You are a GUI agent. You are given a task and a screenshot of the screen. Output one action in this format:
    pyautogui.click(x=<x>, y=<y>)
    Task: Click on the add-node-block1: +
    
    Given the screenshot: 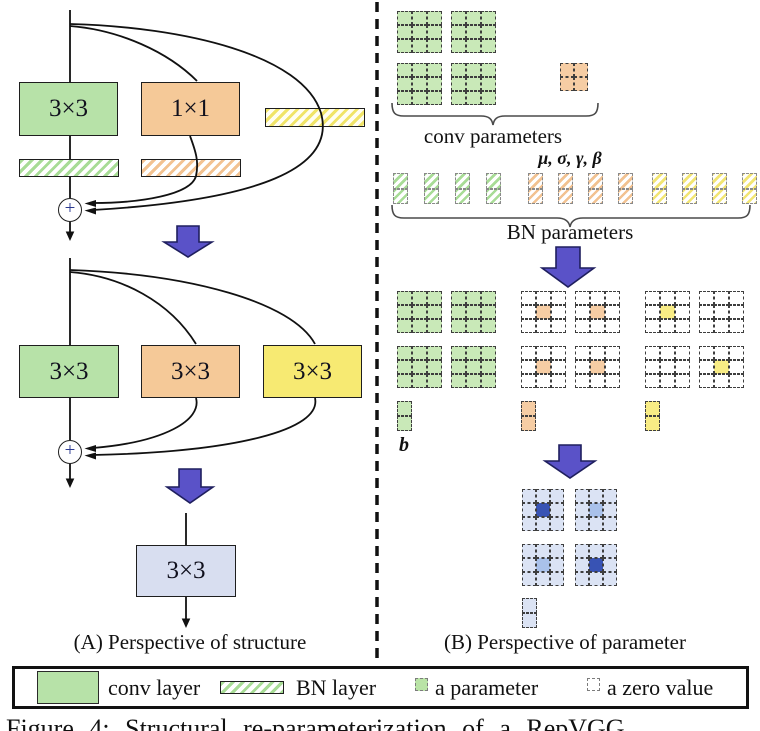 What is the action you would take?
    pyautogui.click(x=70, y=210)
    